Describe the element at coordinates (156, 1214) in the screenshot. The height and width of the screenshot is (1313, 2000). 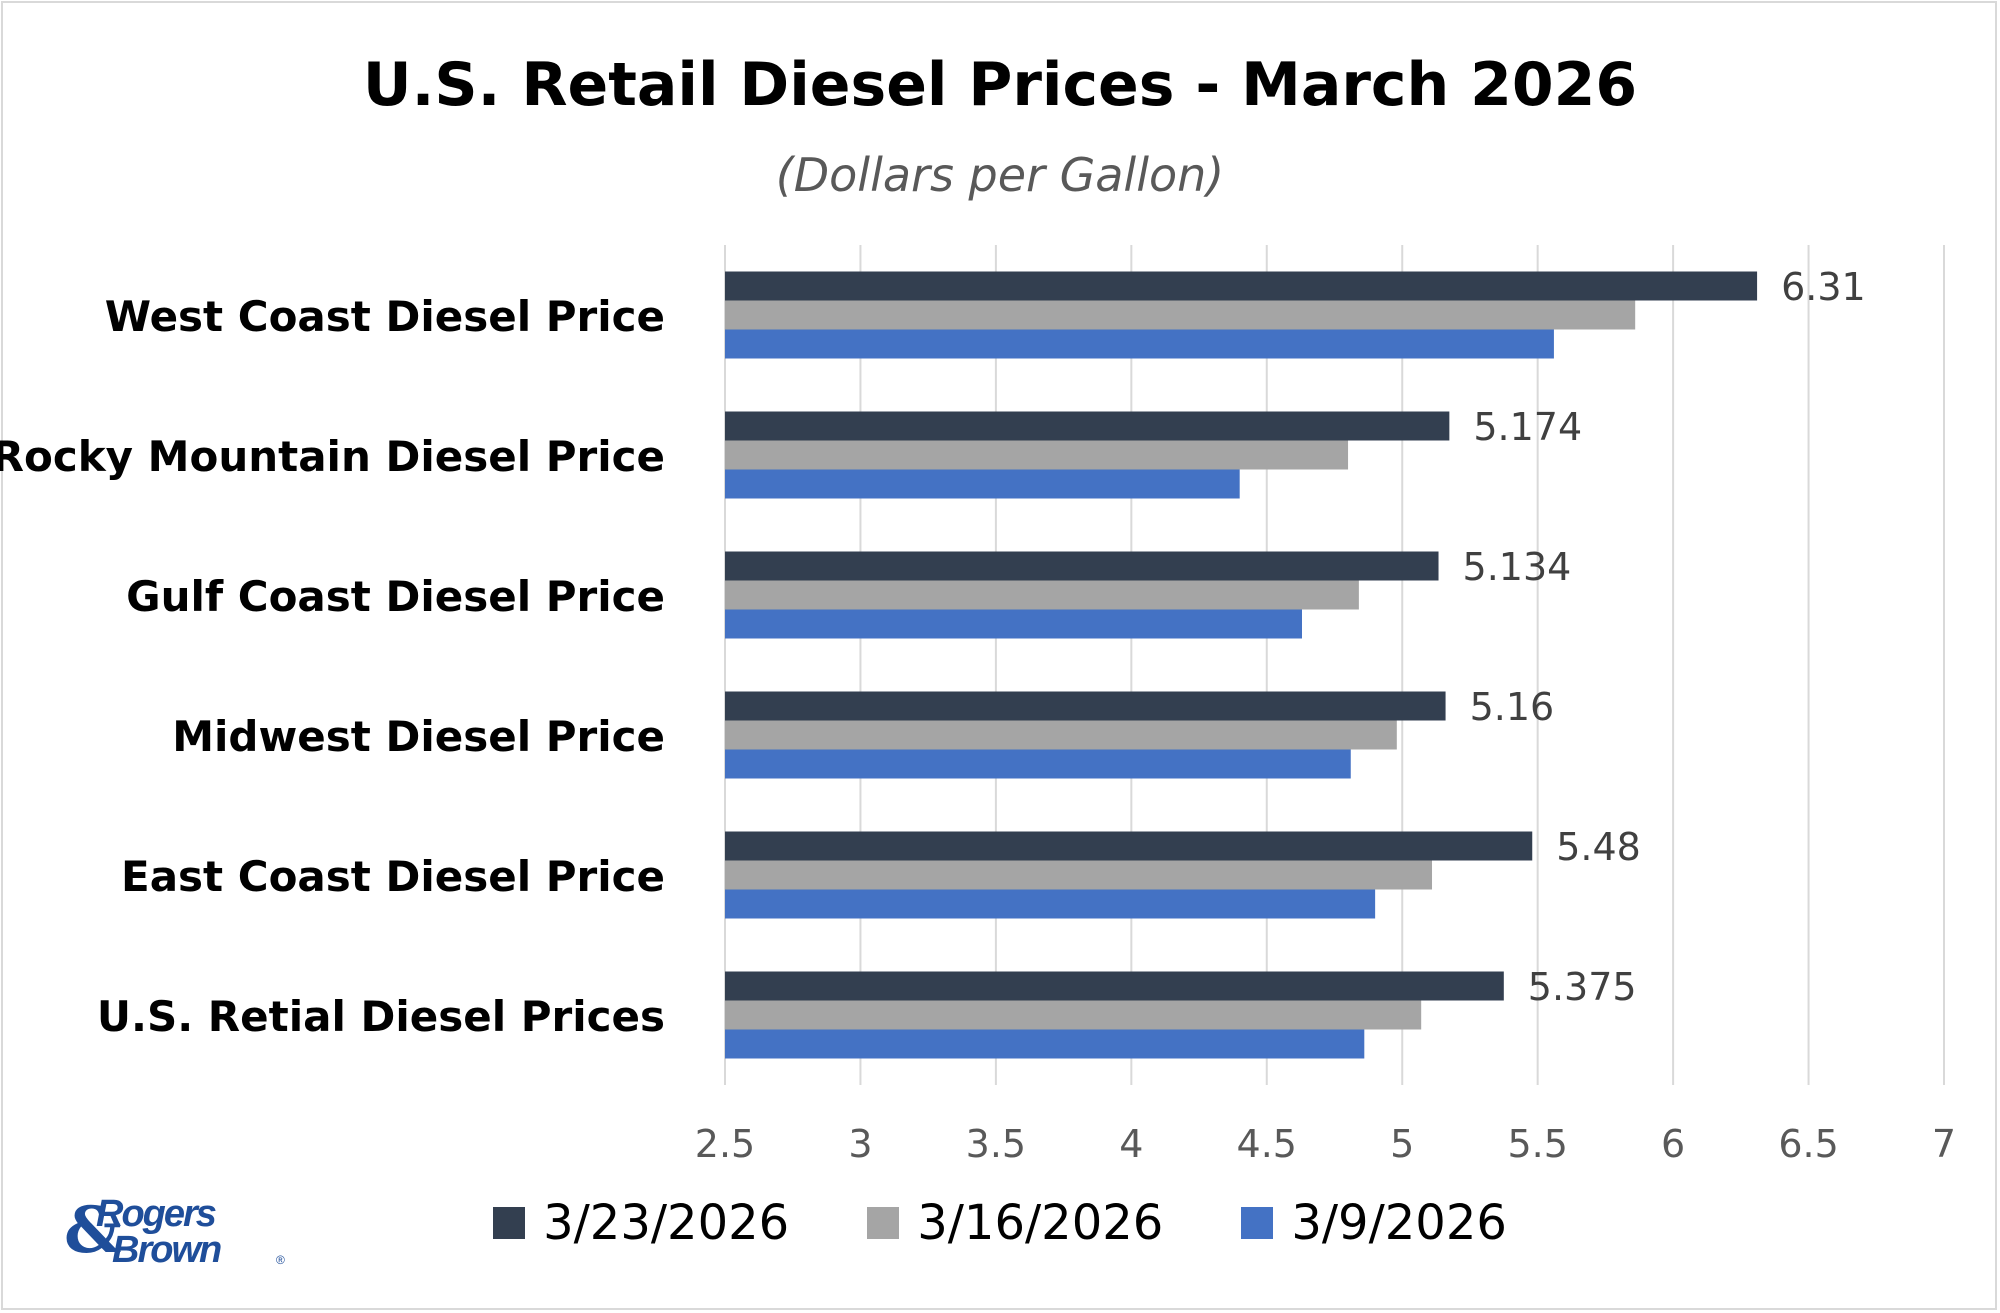
I see `logo-rogers: Rogers` at that location.